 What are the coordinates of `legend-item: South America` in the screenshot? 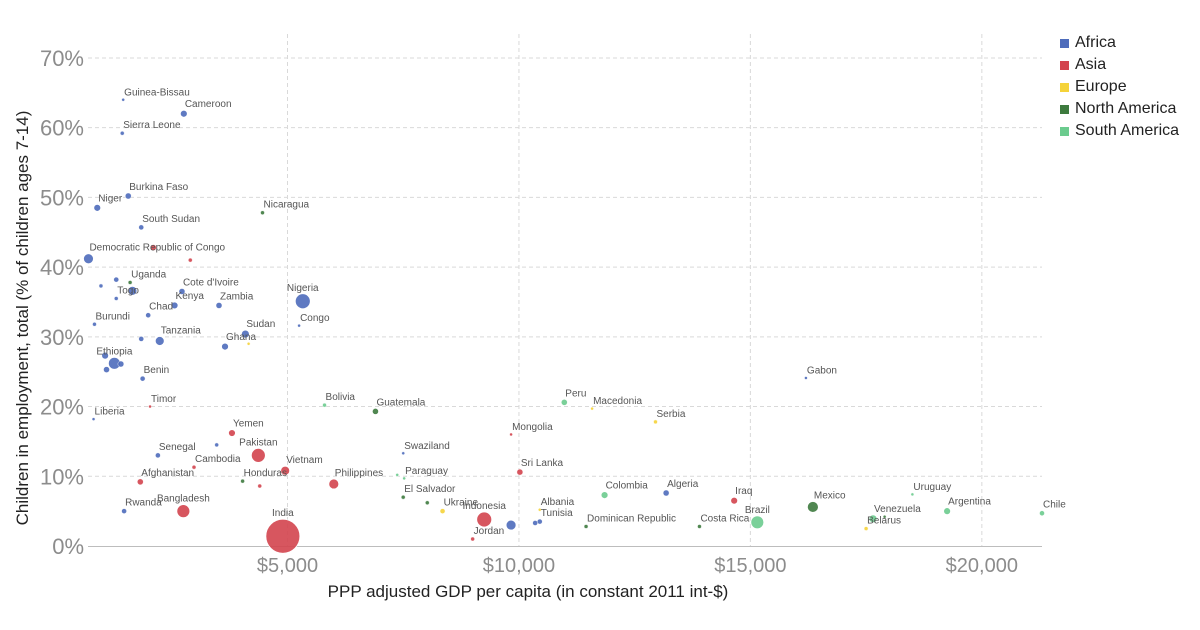 It's located at (1119, 131).